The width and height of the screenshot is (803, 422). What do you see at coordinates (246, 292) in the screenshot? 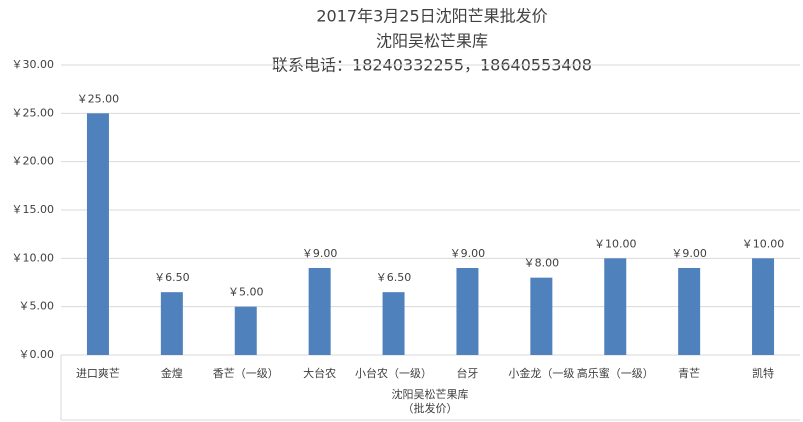
I see `value-label: ￥5.00` at bounding box center [246, 292].